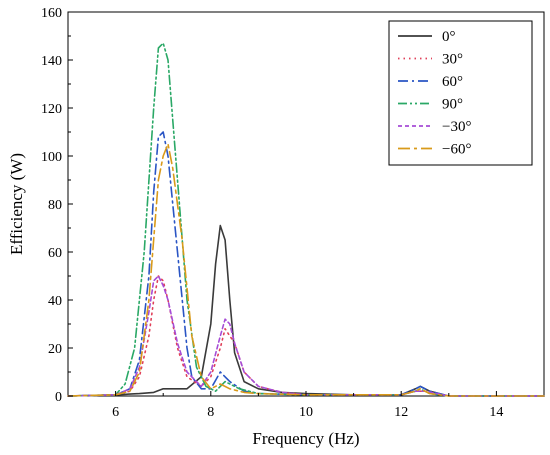  What do you see at coordinates (452, 60) in the screenshot?
I see `legend-label: 30°` at bounding box center [452, 60].